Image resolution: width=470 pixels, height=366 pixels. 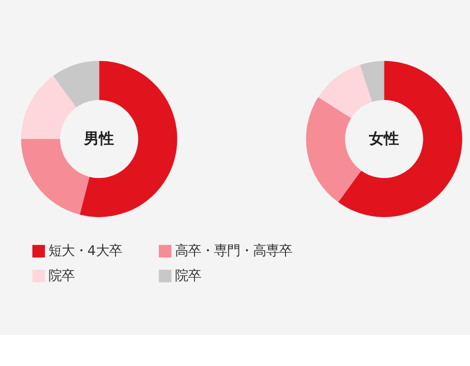 What do you see at coordinates (233, 251) in the screenshot?
I see `legend-label: 高卒・専門・高専卒` at bounding box center [233, 251].